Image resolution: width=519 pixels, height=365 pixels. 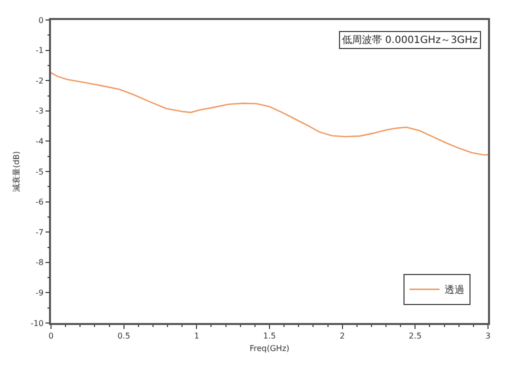 What do you see at coordinates (269, 335) in the screenshot?
I see `x-tick-label: 1.5` at bounding box center [269, 335].